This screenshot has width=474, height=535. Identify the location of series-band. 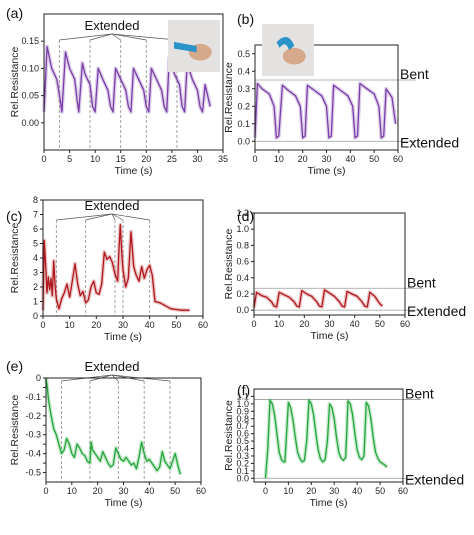
(113, 426).